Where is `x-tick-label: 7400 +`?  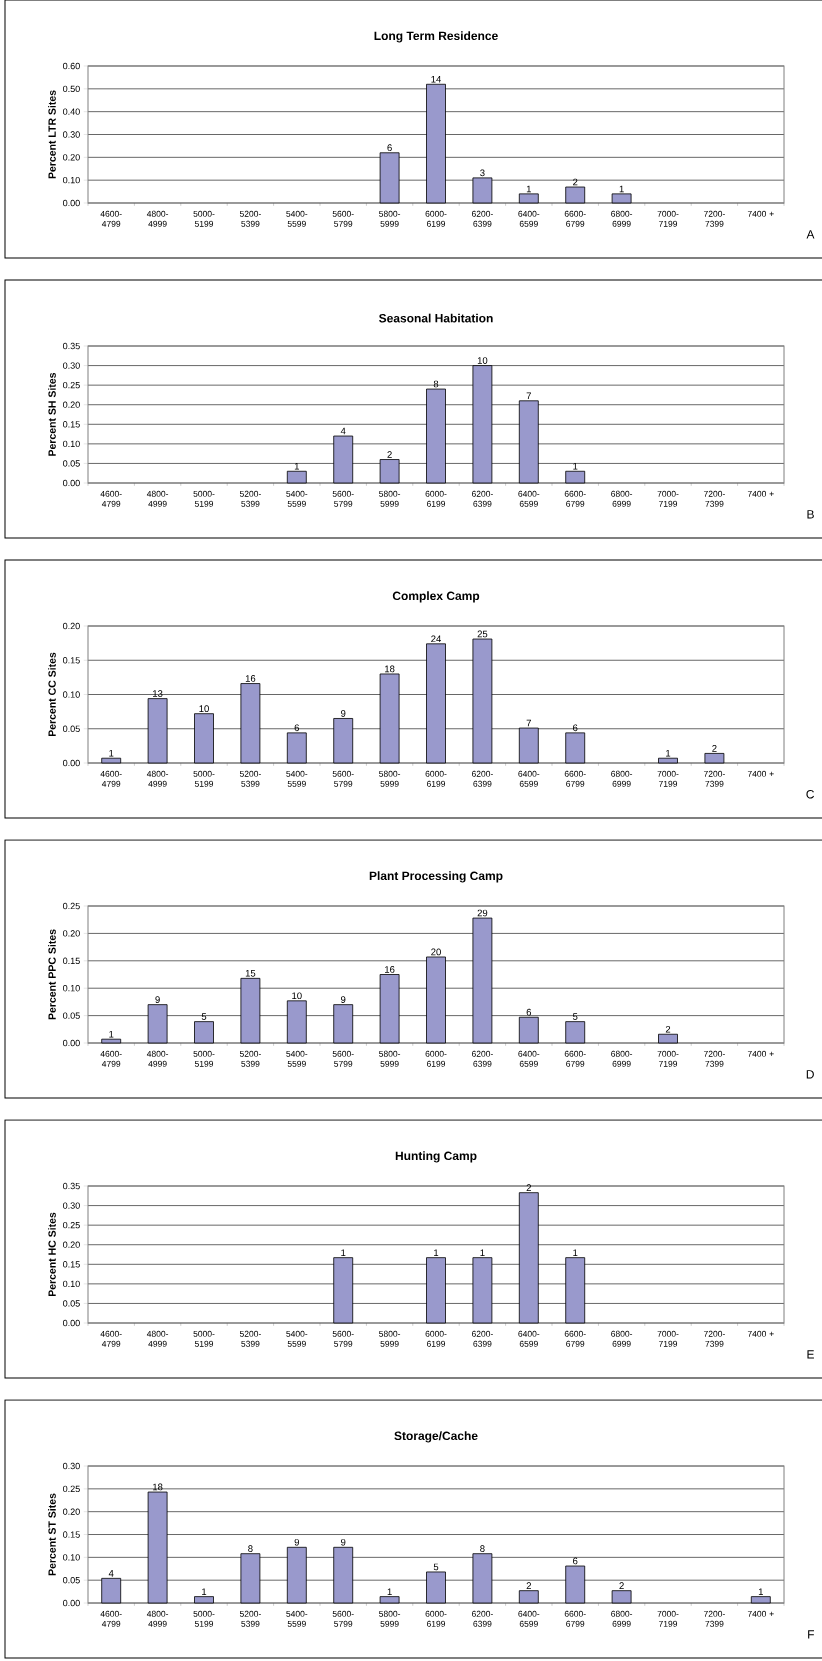 x-tick-label: 7400 + is located at coordinates (760, 1333).